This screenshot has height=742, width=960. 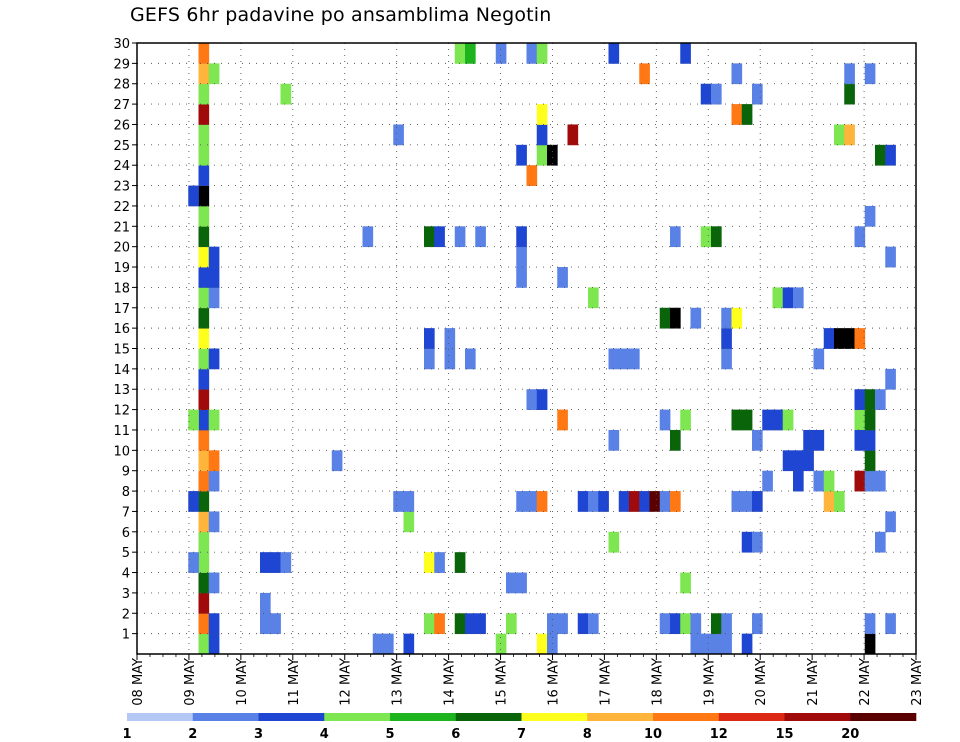 What do you see at coordinates (190, 682) in the screenshot?
I see `x-tick-label-1: 09 MAY` at bounding box center [190, 682].